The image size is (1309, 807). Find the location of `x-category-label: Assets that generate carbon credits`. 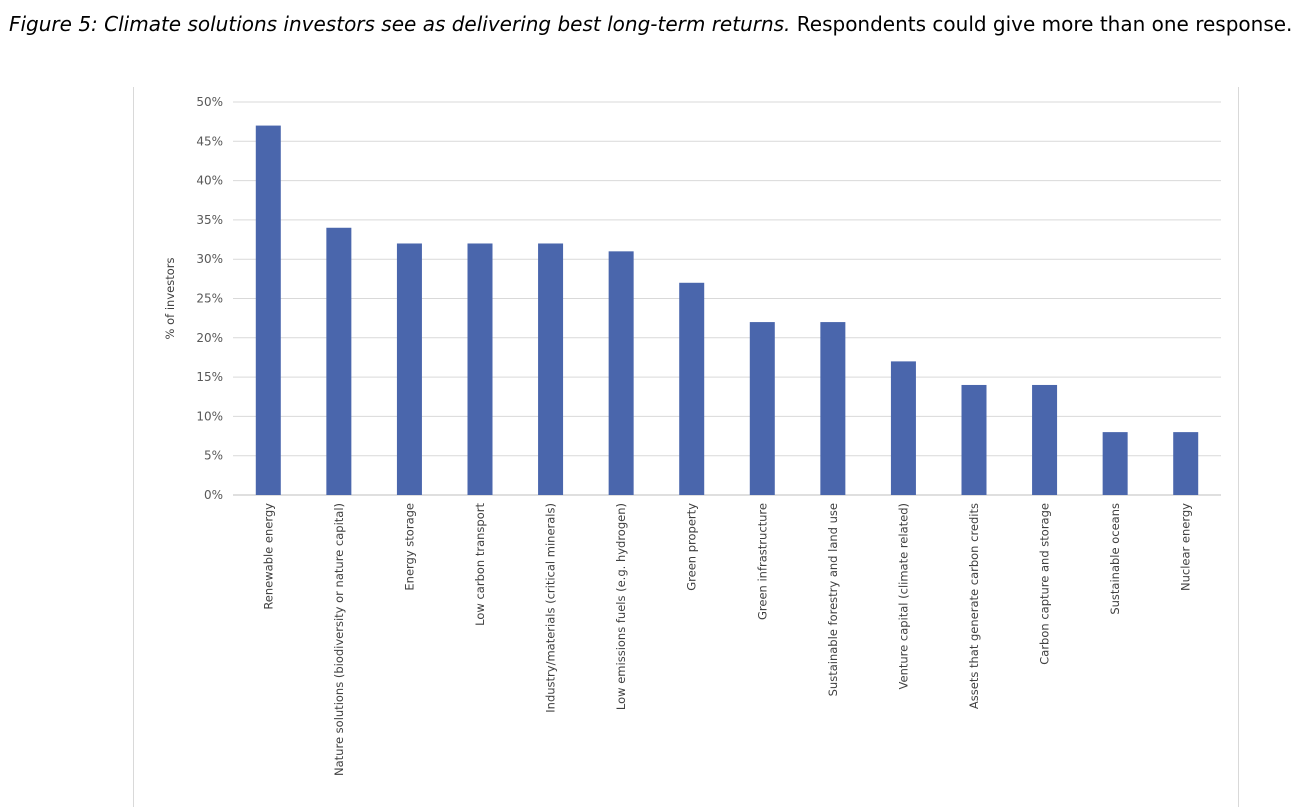

x-category-label: Assets that generate carbon credits is located at coordinates (974, 606).